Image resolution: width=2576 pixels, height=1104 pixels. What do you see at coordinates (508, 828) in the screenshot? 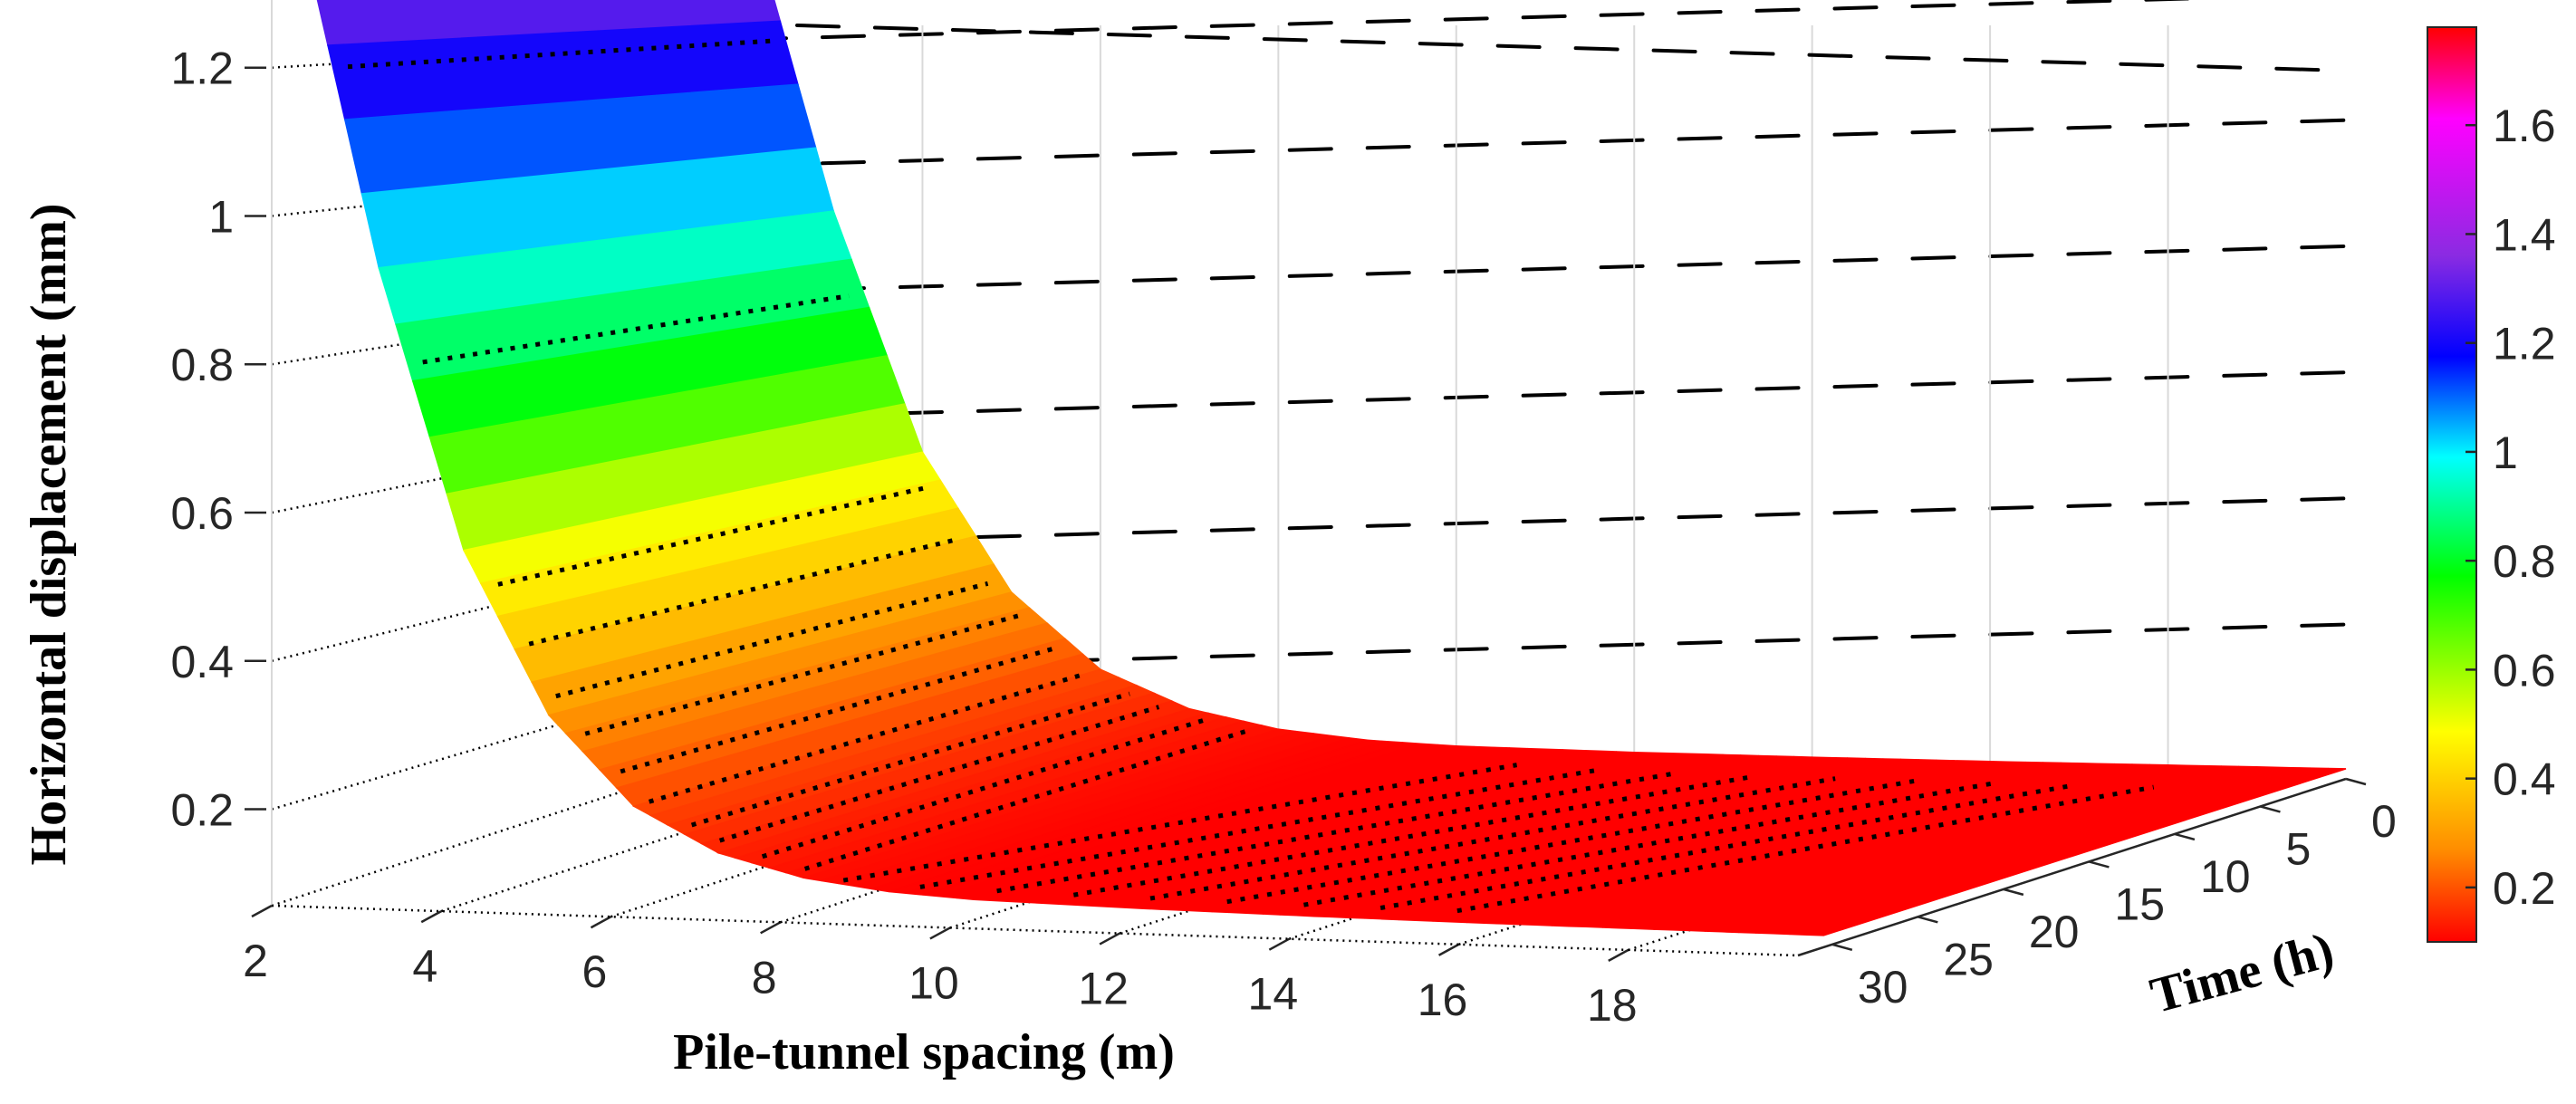
I see `floor-depth-gridline` at bounding box center [508, 828].